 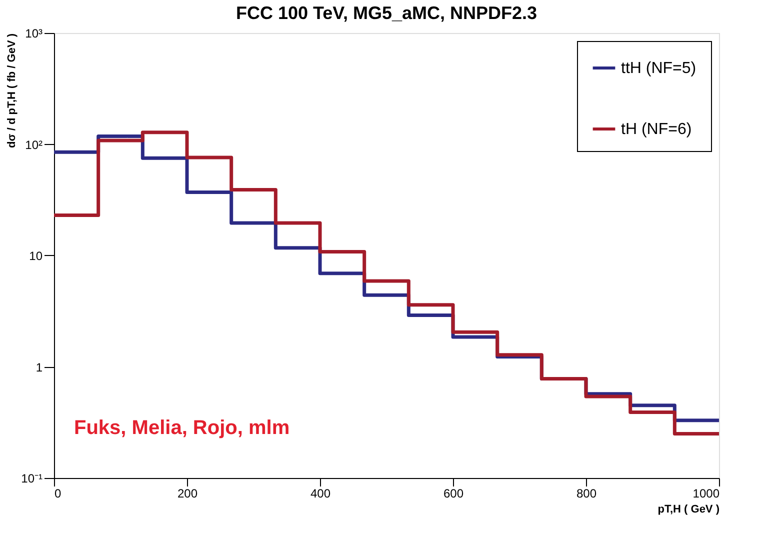 What do you see at coordinates (32, 479) in the screenshot?
I see `y-tick-label: 10⁻¹` at bounding box center [32, 479].